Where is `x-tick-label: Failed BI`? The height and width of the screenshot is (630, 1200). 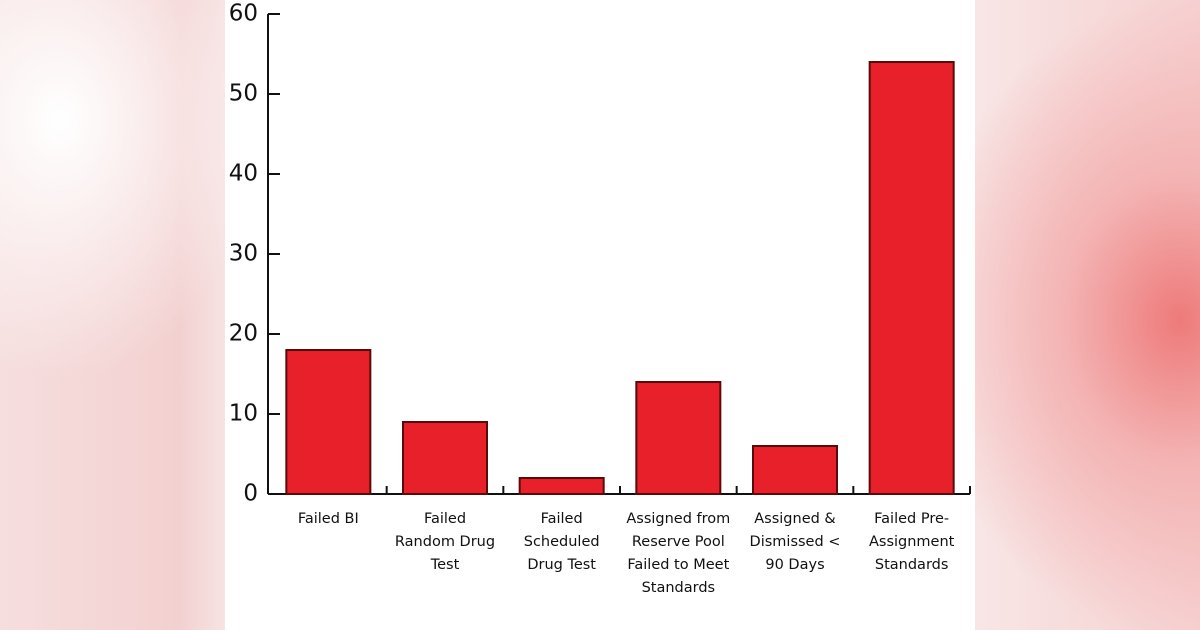
x-tick-label: Failed BI is located at coordinates (328, 519).